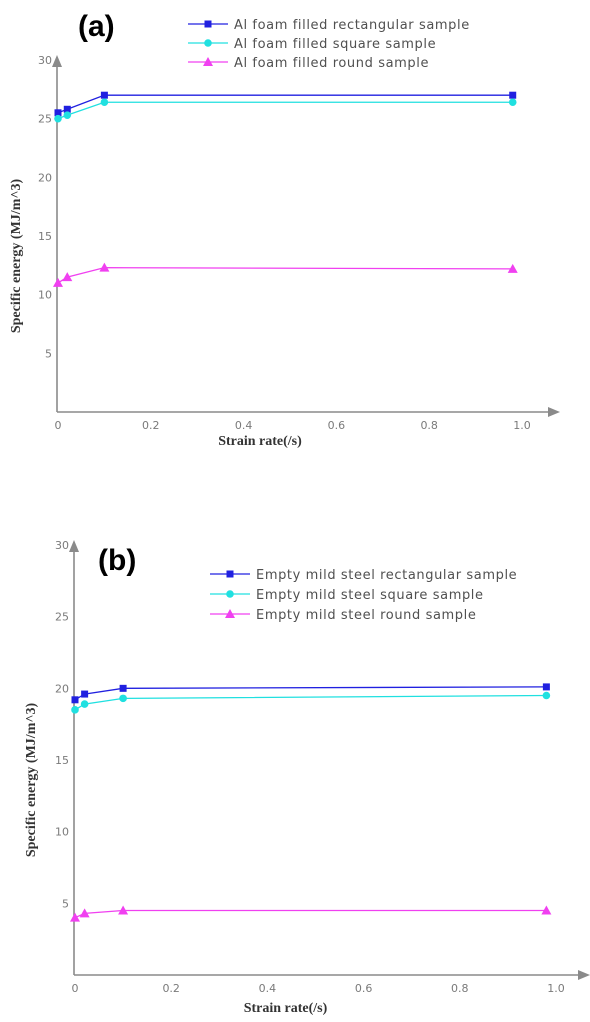 This screenshot has width=590, height=1022. What do you see at coordinates (366, 615) in the screenshot?
I see `legend-entry: Empty mild steel round sample` at bounding box center [366, 615].